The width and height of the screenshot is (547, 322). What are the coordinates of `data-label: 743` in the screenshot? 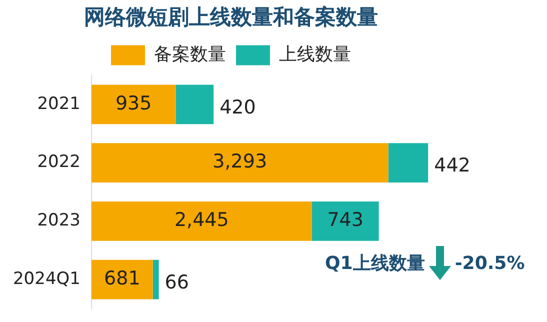 It's located at (345, 220).